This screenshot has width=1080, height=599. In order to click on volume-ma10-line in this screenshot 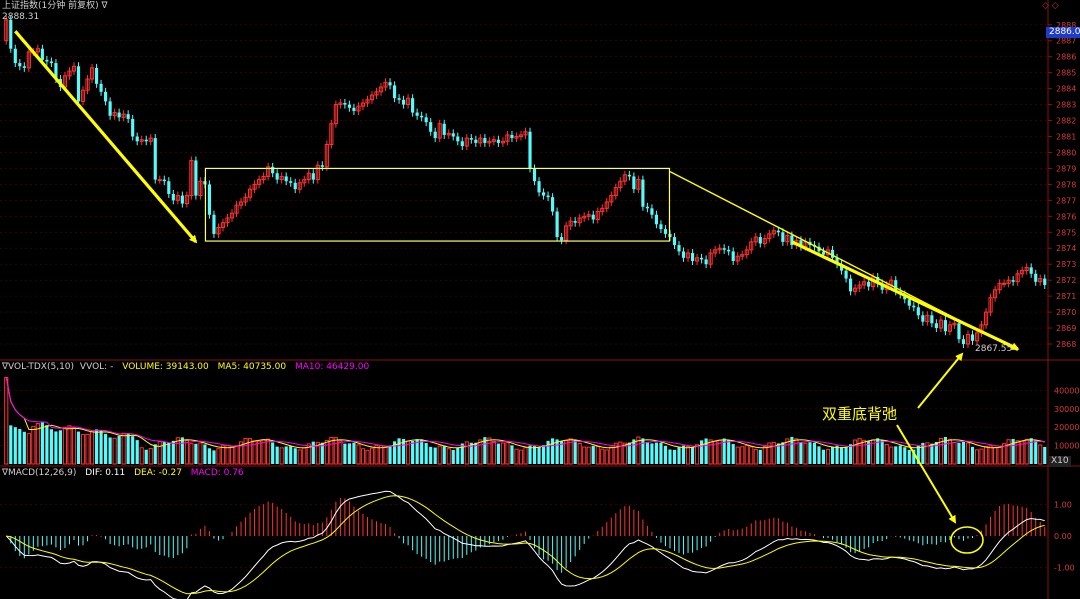, I will do `click(525, 412)`.